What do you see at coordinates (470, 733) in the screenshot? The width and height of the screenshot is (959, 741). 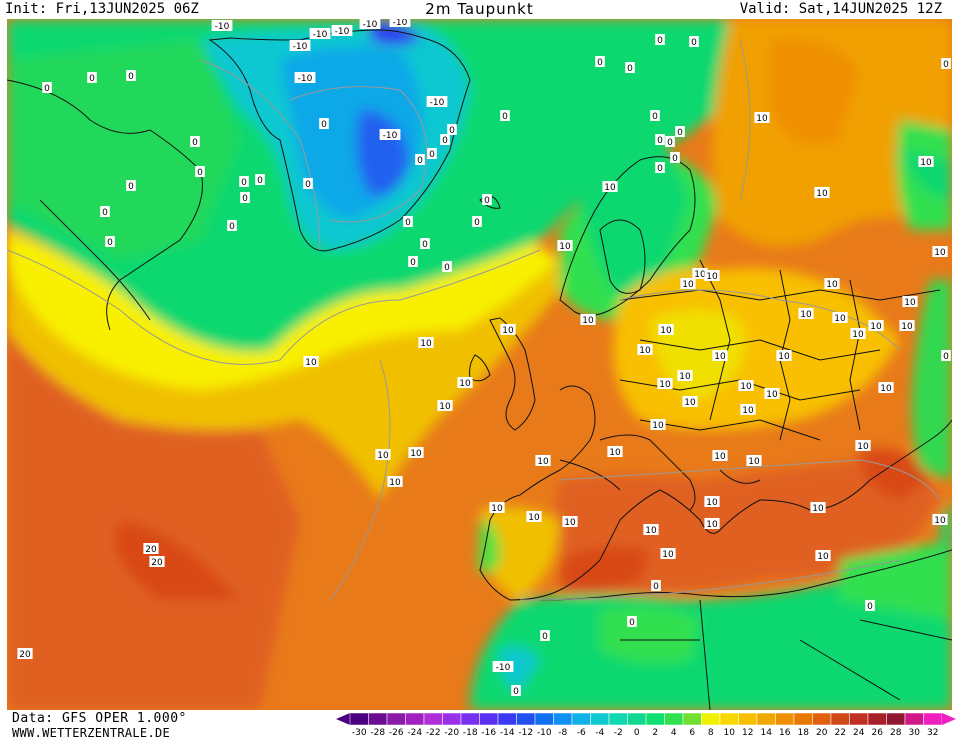 I see `legend-tick-label: -18` at bounding box center [470, 733].